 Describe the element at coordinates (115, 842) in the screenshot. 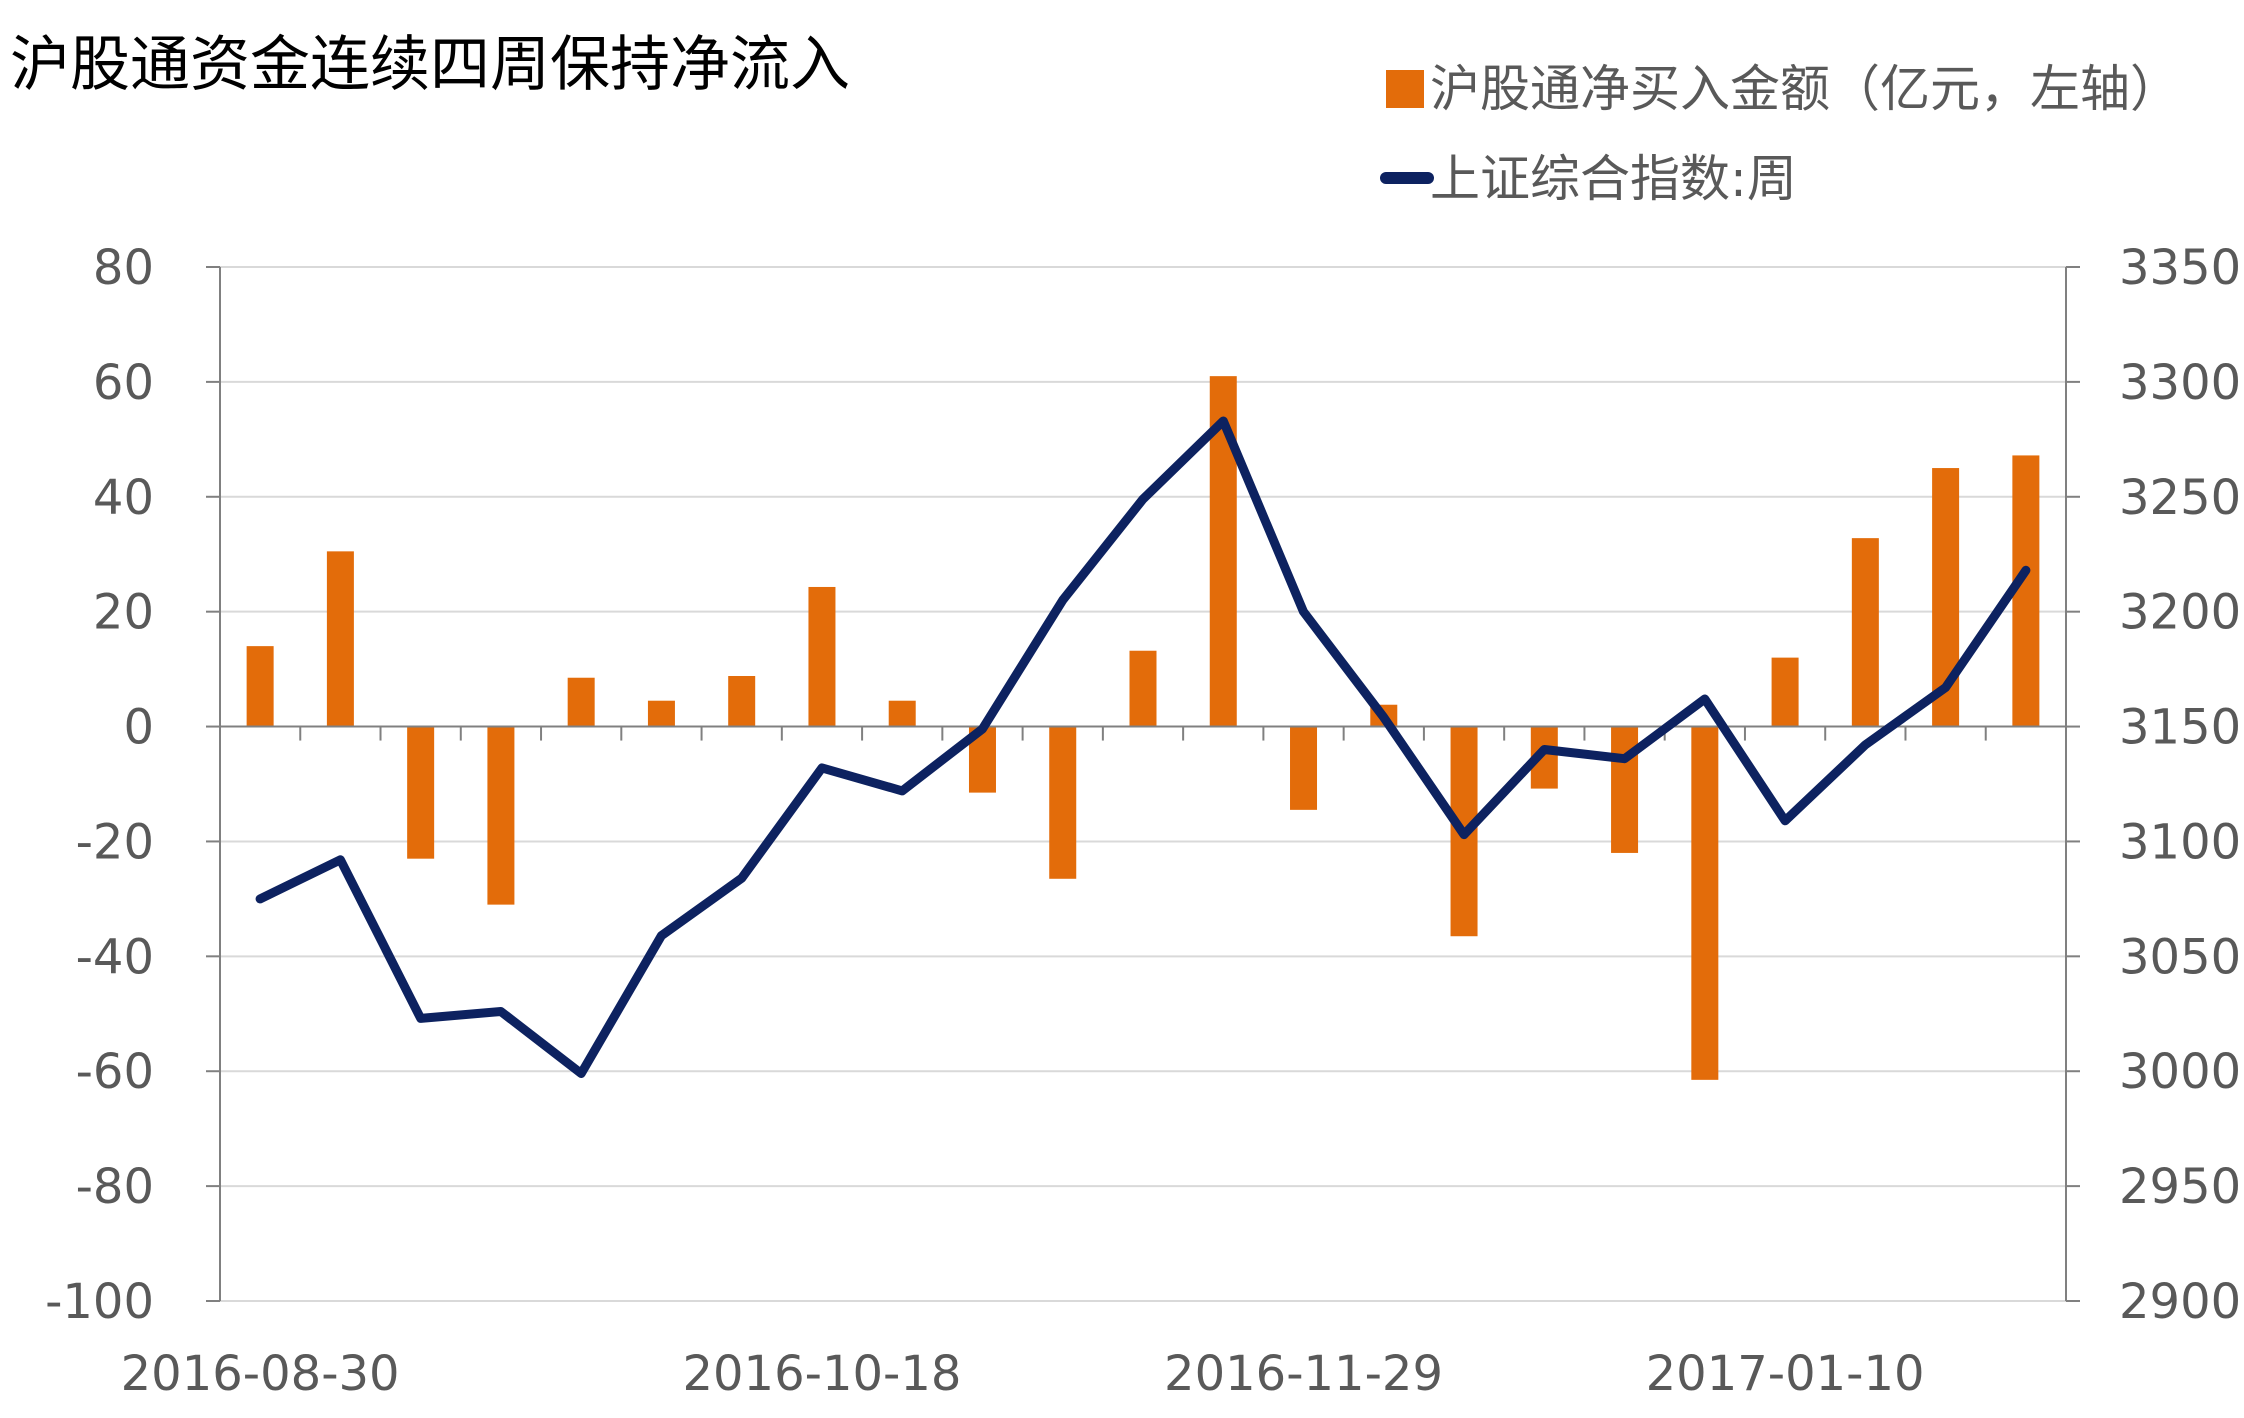

I see `left-tick-label: -20` at that location.